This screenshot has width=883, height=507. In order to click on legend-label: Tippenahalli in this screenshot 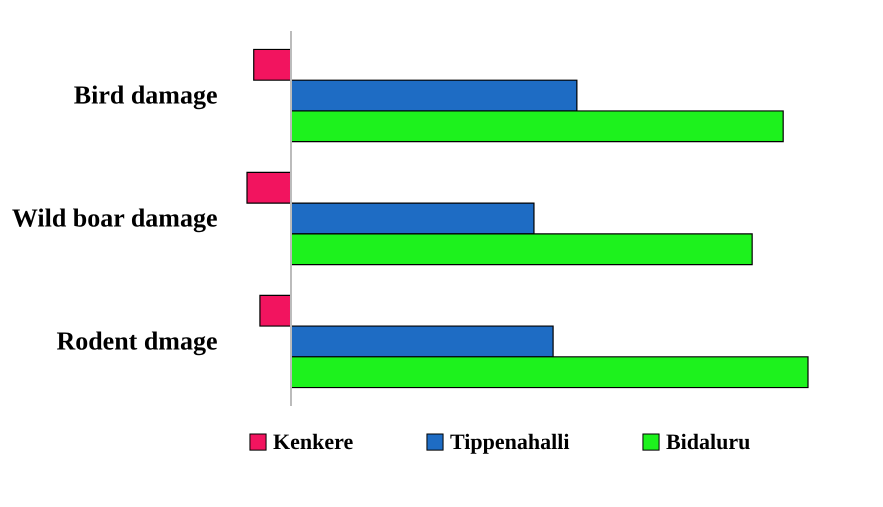, I will do `click(510, 441)`.